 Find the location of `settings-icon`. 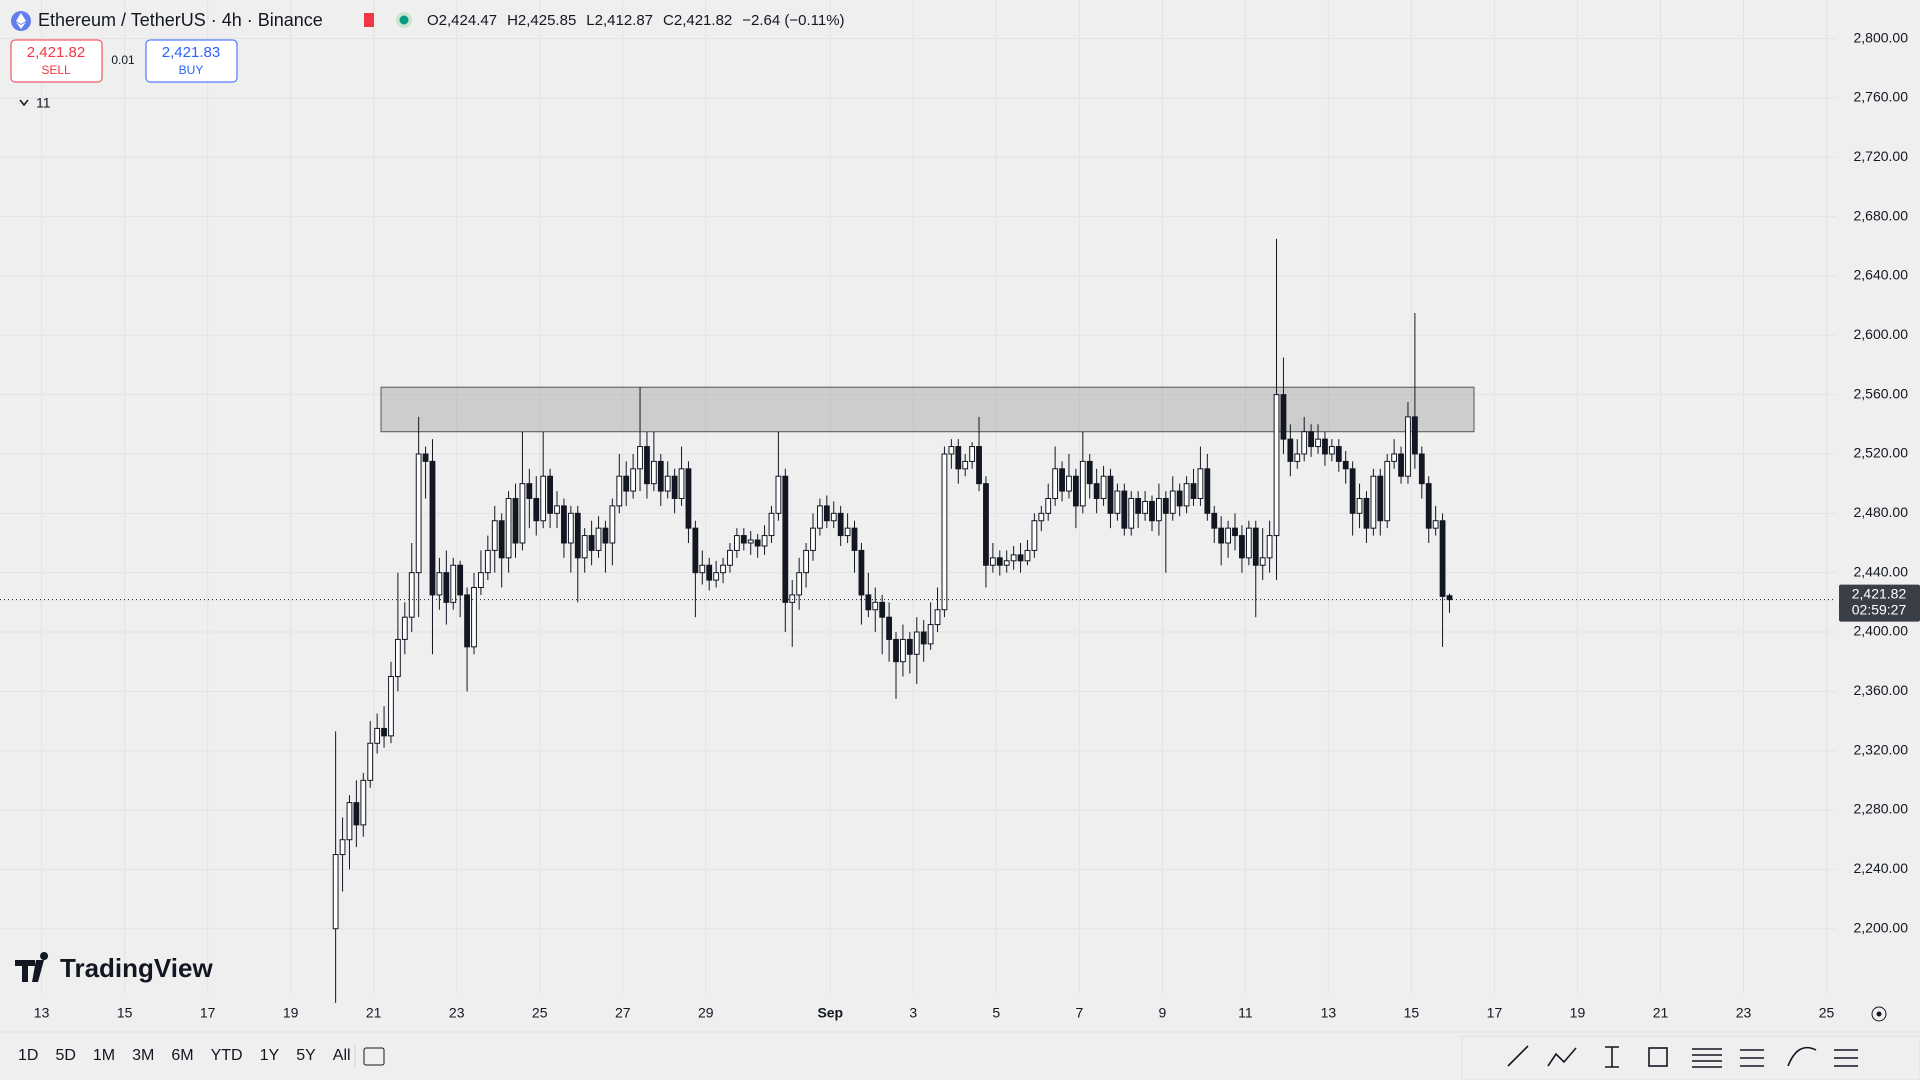

settings-icon is located at coordinates (1879, 1014).